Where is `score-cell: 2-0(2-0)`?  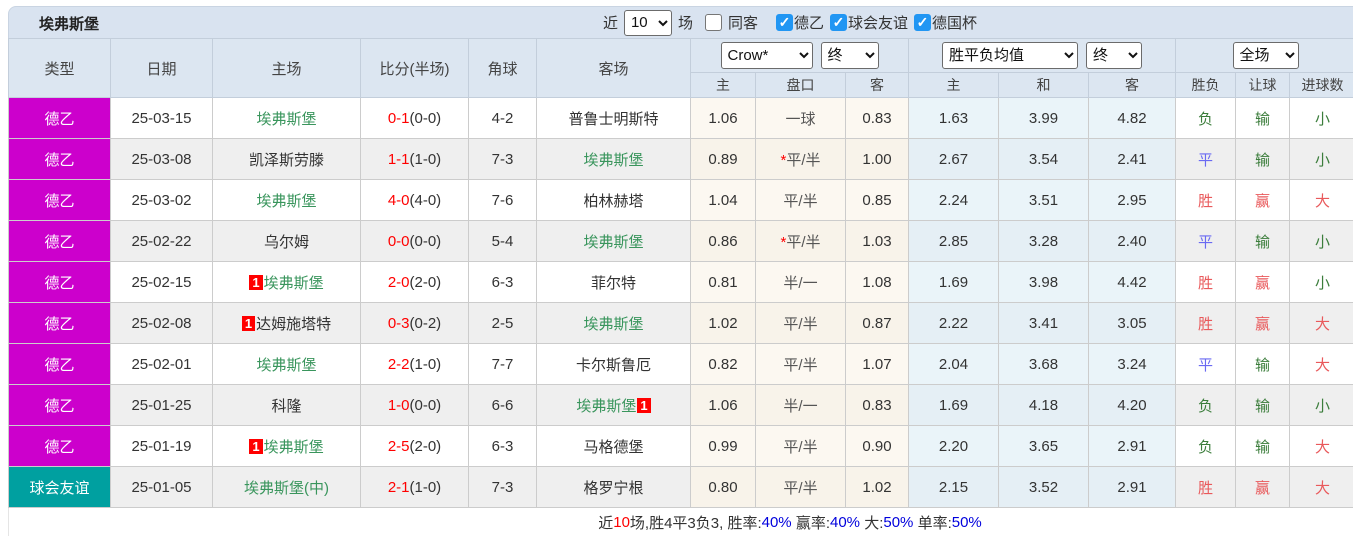 score-cell: 2-0(2-0) is located at coordinates (415, 282).